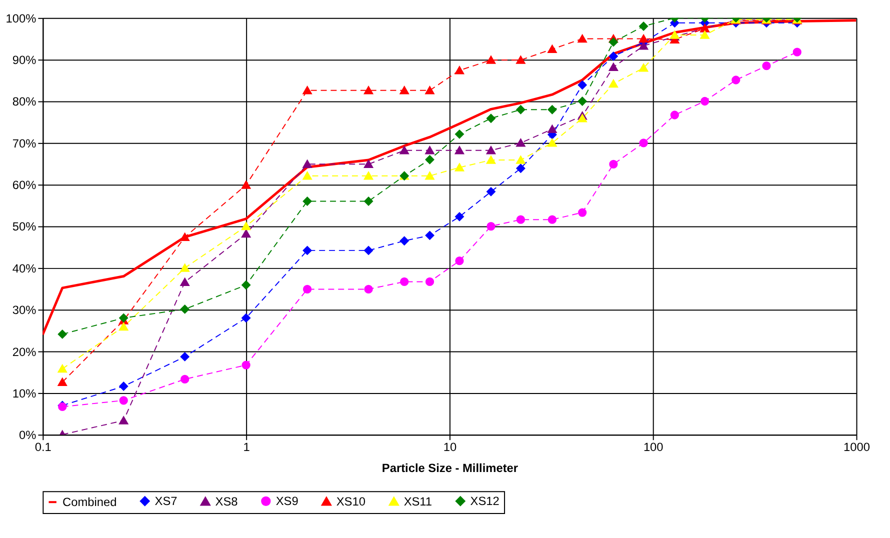 The width and height of the screenshot is (890, 538). Describe the element at coordinates (418, 501) in the screenshot. I see `legend-label: XS11` at that location.